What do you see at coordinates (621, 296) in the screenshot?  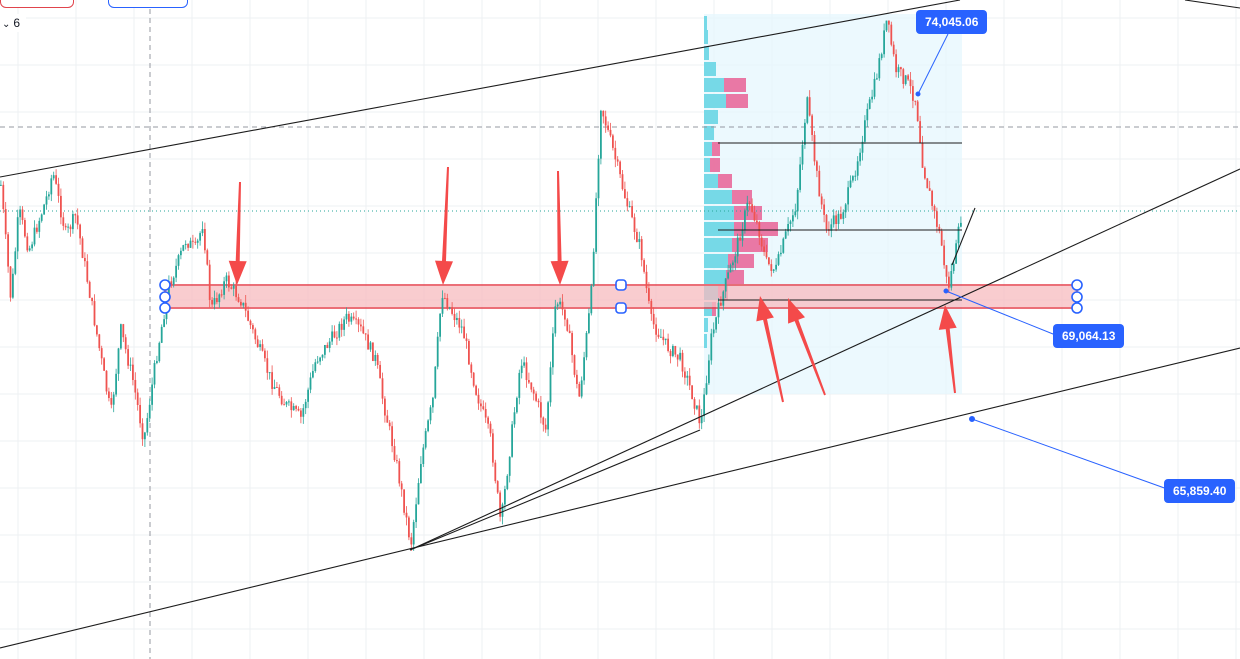 I see `zone-handles` at bounding box center [621, 296].